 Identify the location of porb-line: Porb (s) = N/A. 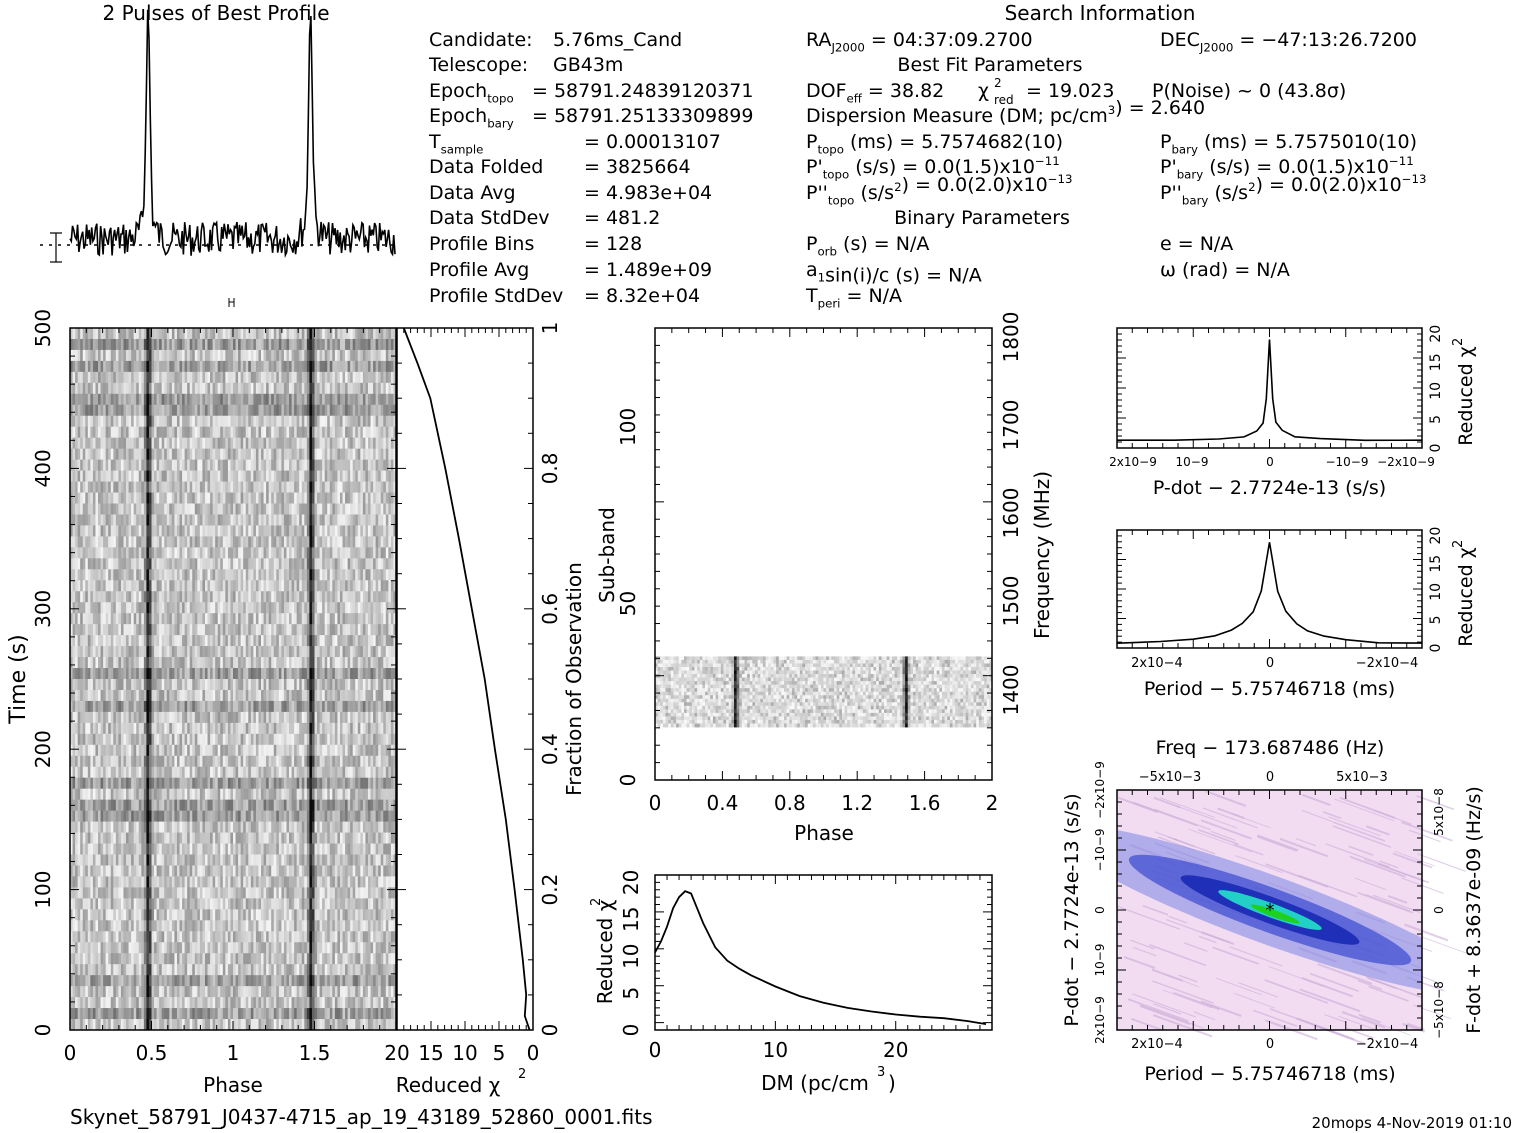
(867, 245).